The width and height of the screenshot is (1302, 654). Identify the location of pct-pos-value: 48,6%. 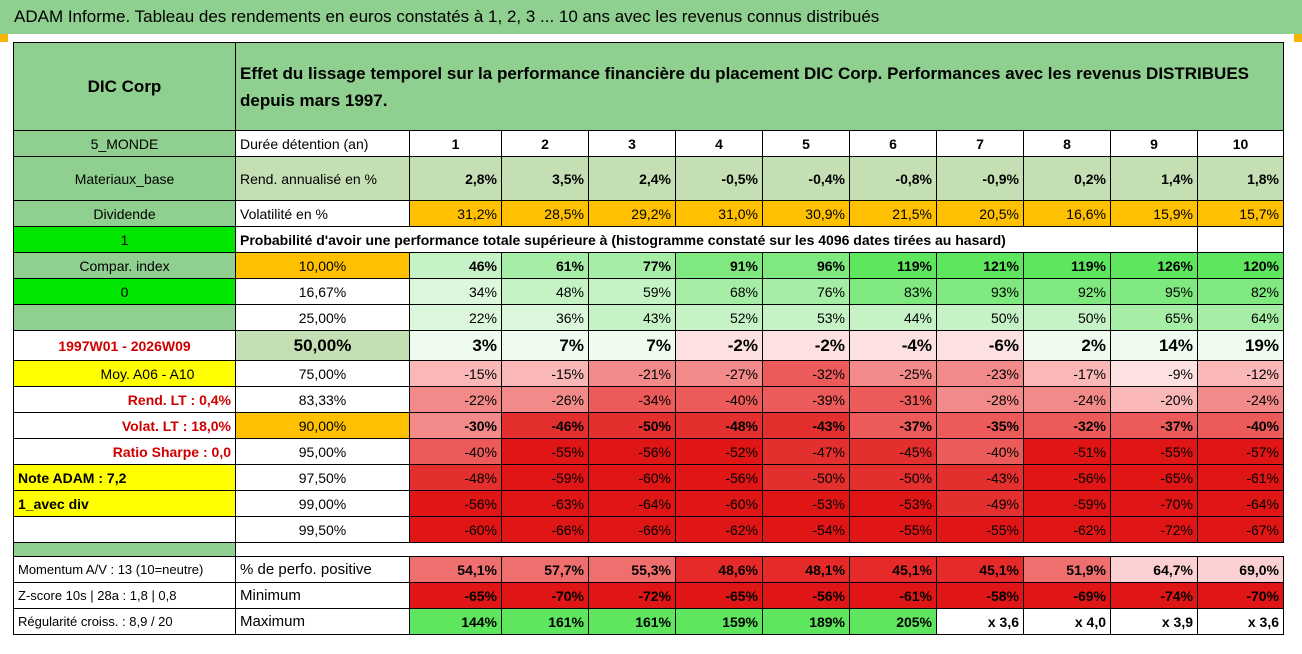
(719, 569).